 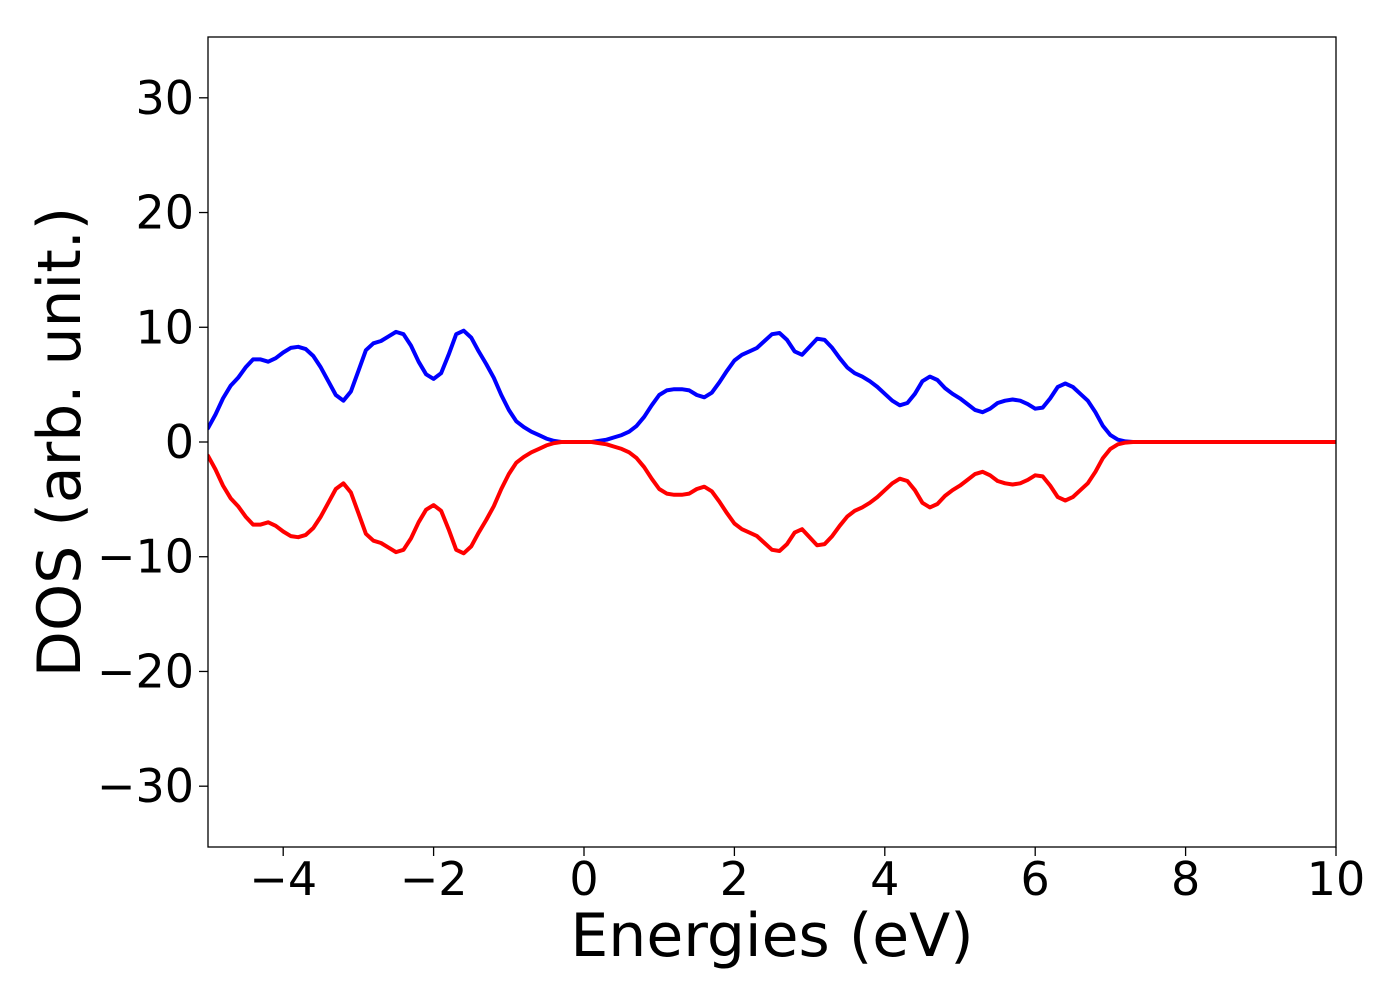 What do you see at coordinates (807, 876) in the screenshot?
I see `x-ticks: −4 −2 0 2 4 6 8 10` at bounding box center [807, 876].